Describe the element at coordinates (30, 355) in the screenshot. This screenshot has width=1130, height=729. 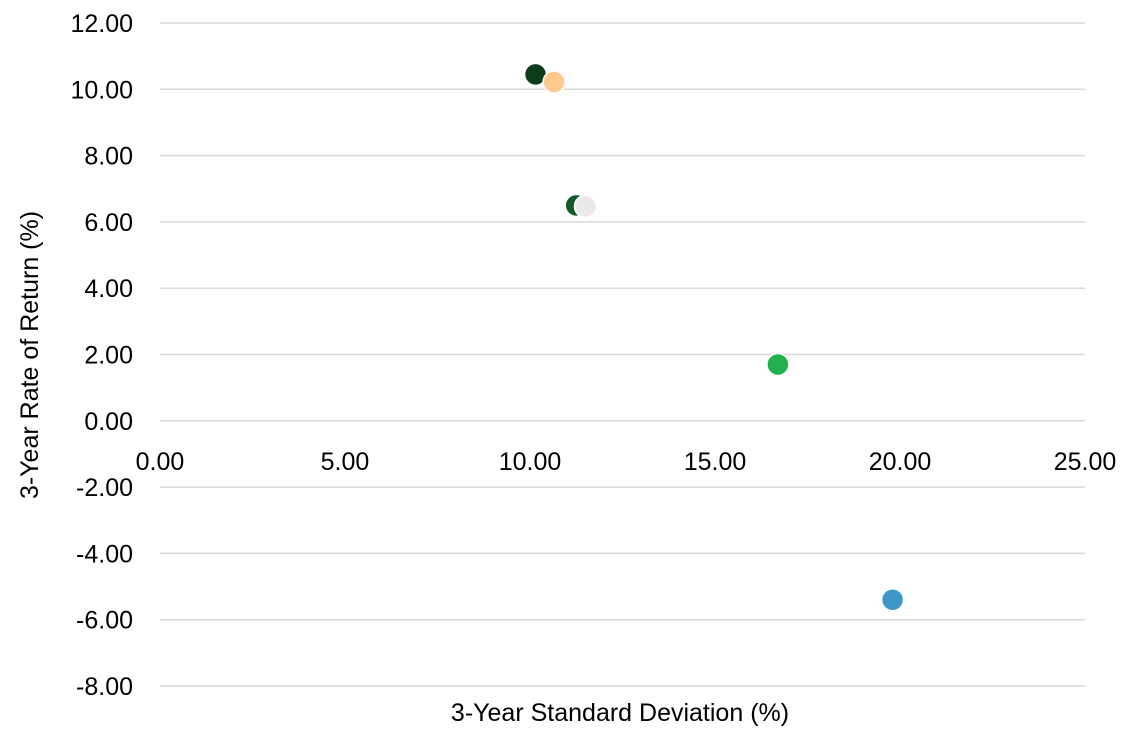
I see `y-axis-title: 3-Year Rate of Return (%)` at that location.